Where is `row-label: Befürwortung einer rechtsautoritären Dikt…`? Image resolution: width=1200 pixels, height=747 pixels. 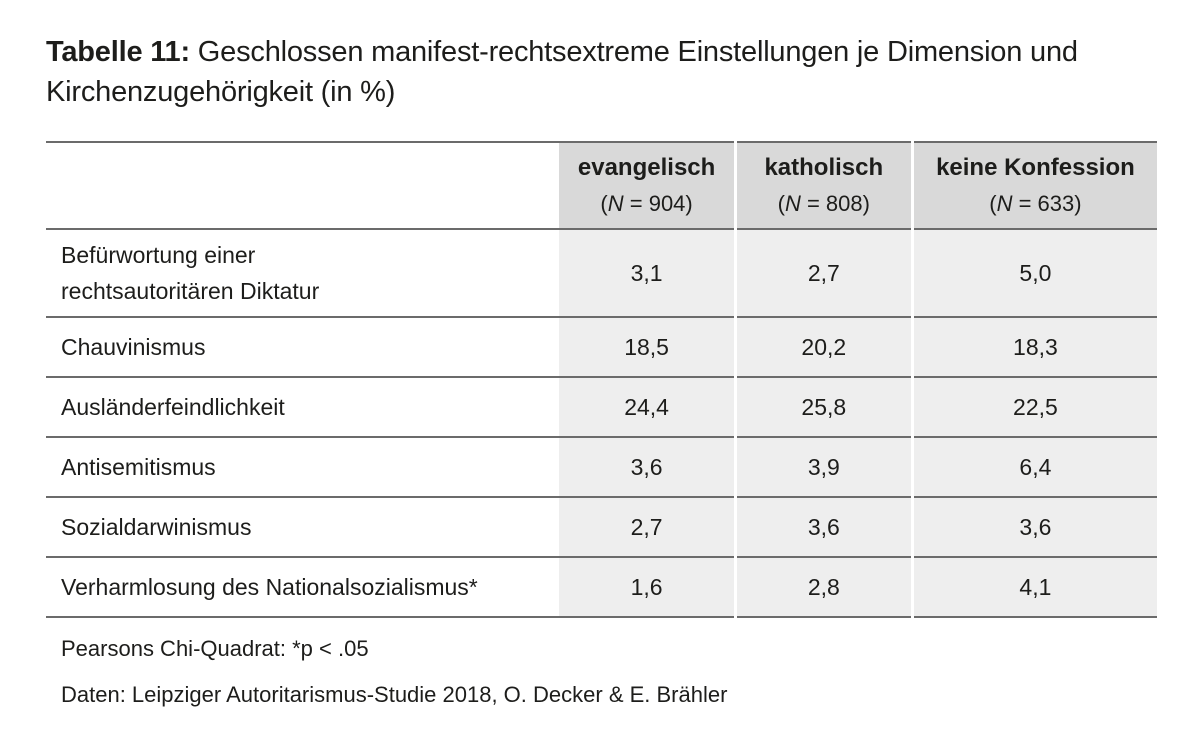
row-label: Befürwortung einer rechtsautoritären Dikt… is located at coordinates (190, 273).